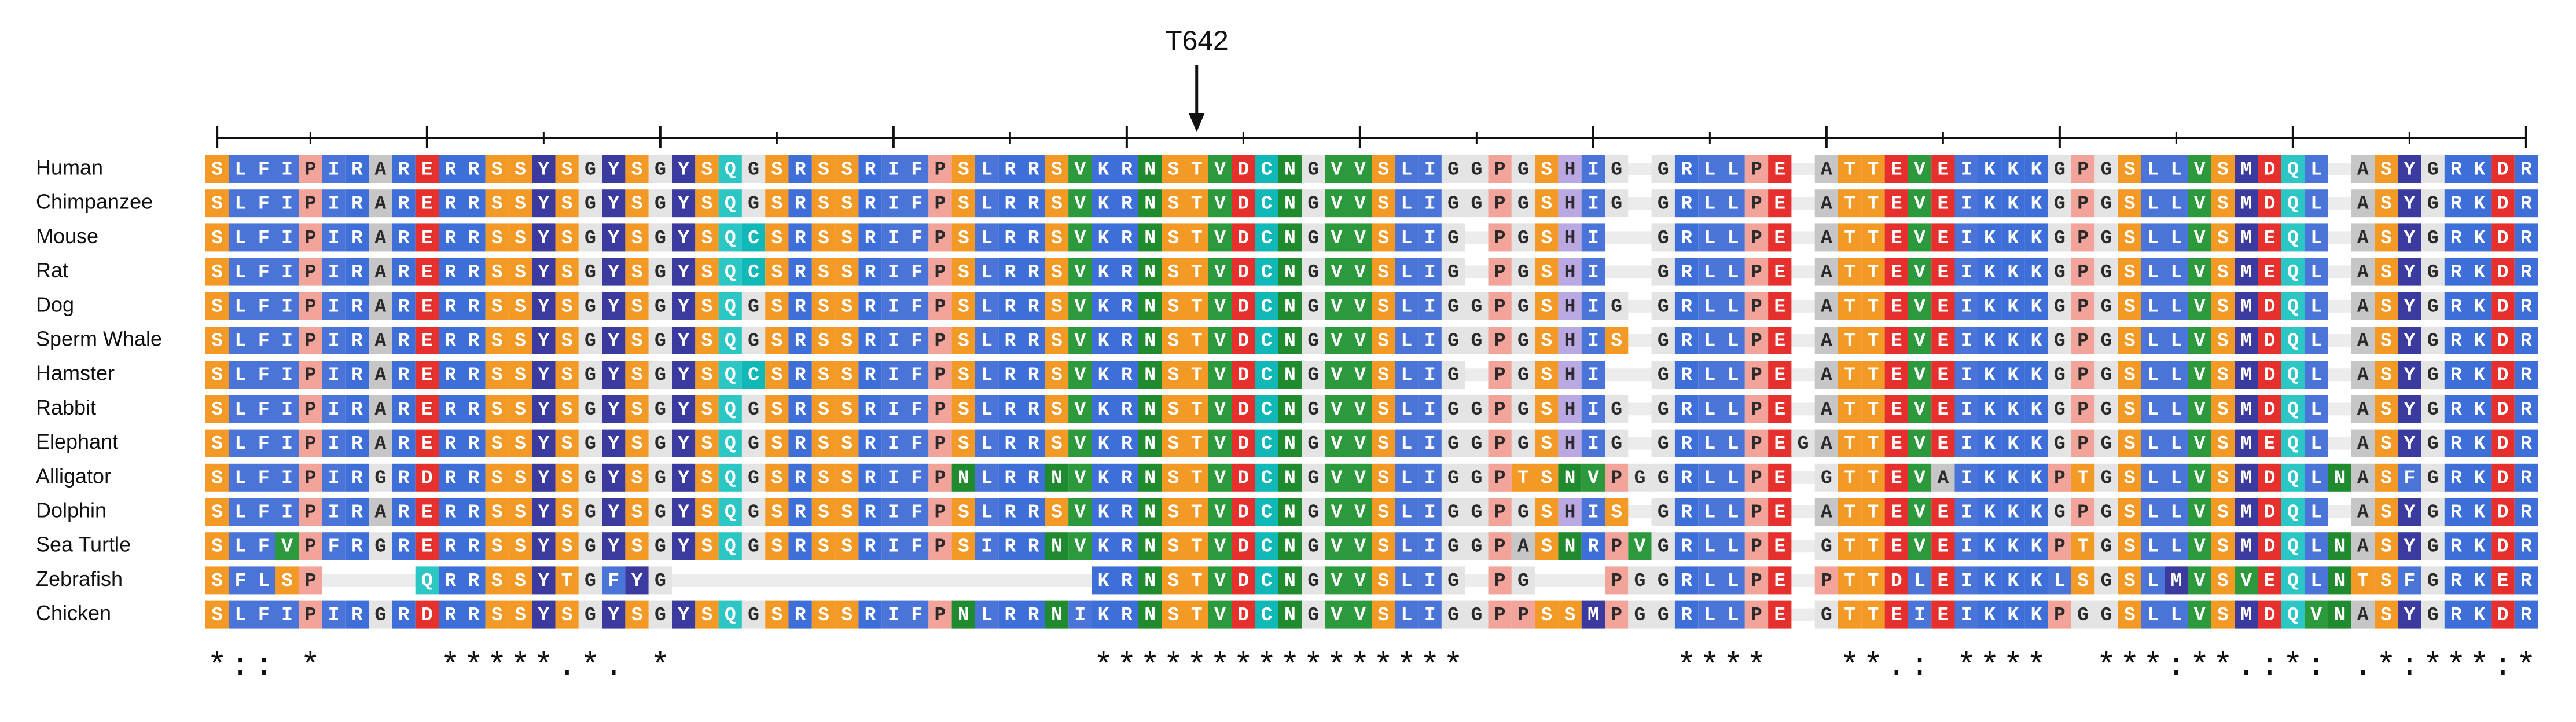 The height and width of the screenshot is (722, 2576). Describe the element at coordinates (1780, 341) in the screenshot. I see `residue: E` at that location.